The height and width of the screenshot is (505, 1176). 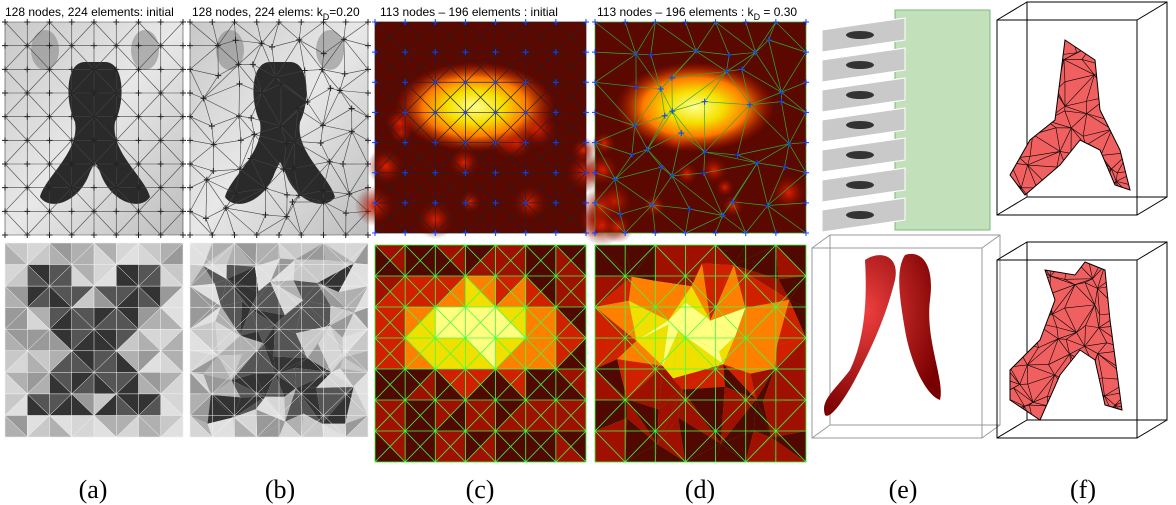 What do you see at coordinates (1070, 117) in the screenshot?
I see `structure` at bounding box center [1070, 117].